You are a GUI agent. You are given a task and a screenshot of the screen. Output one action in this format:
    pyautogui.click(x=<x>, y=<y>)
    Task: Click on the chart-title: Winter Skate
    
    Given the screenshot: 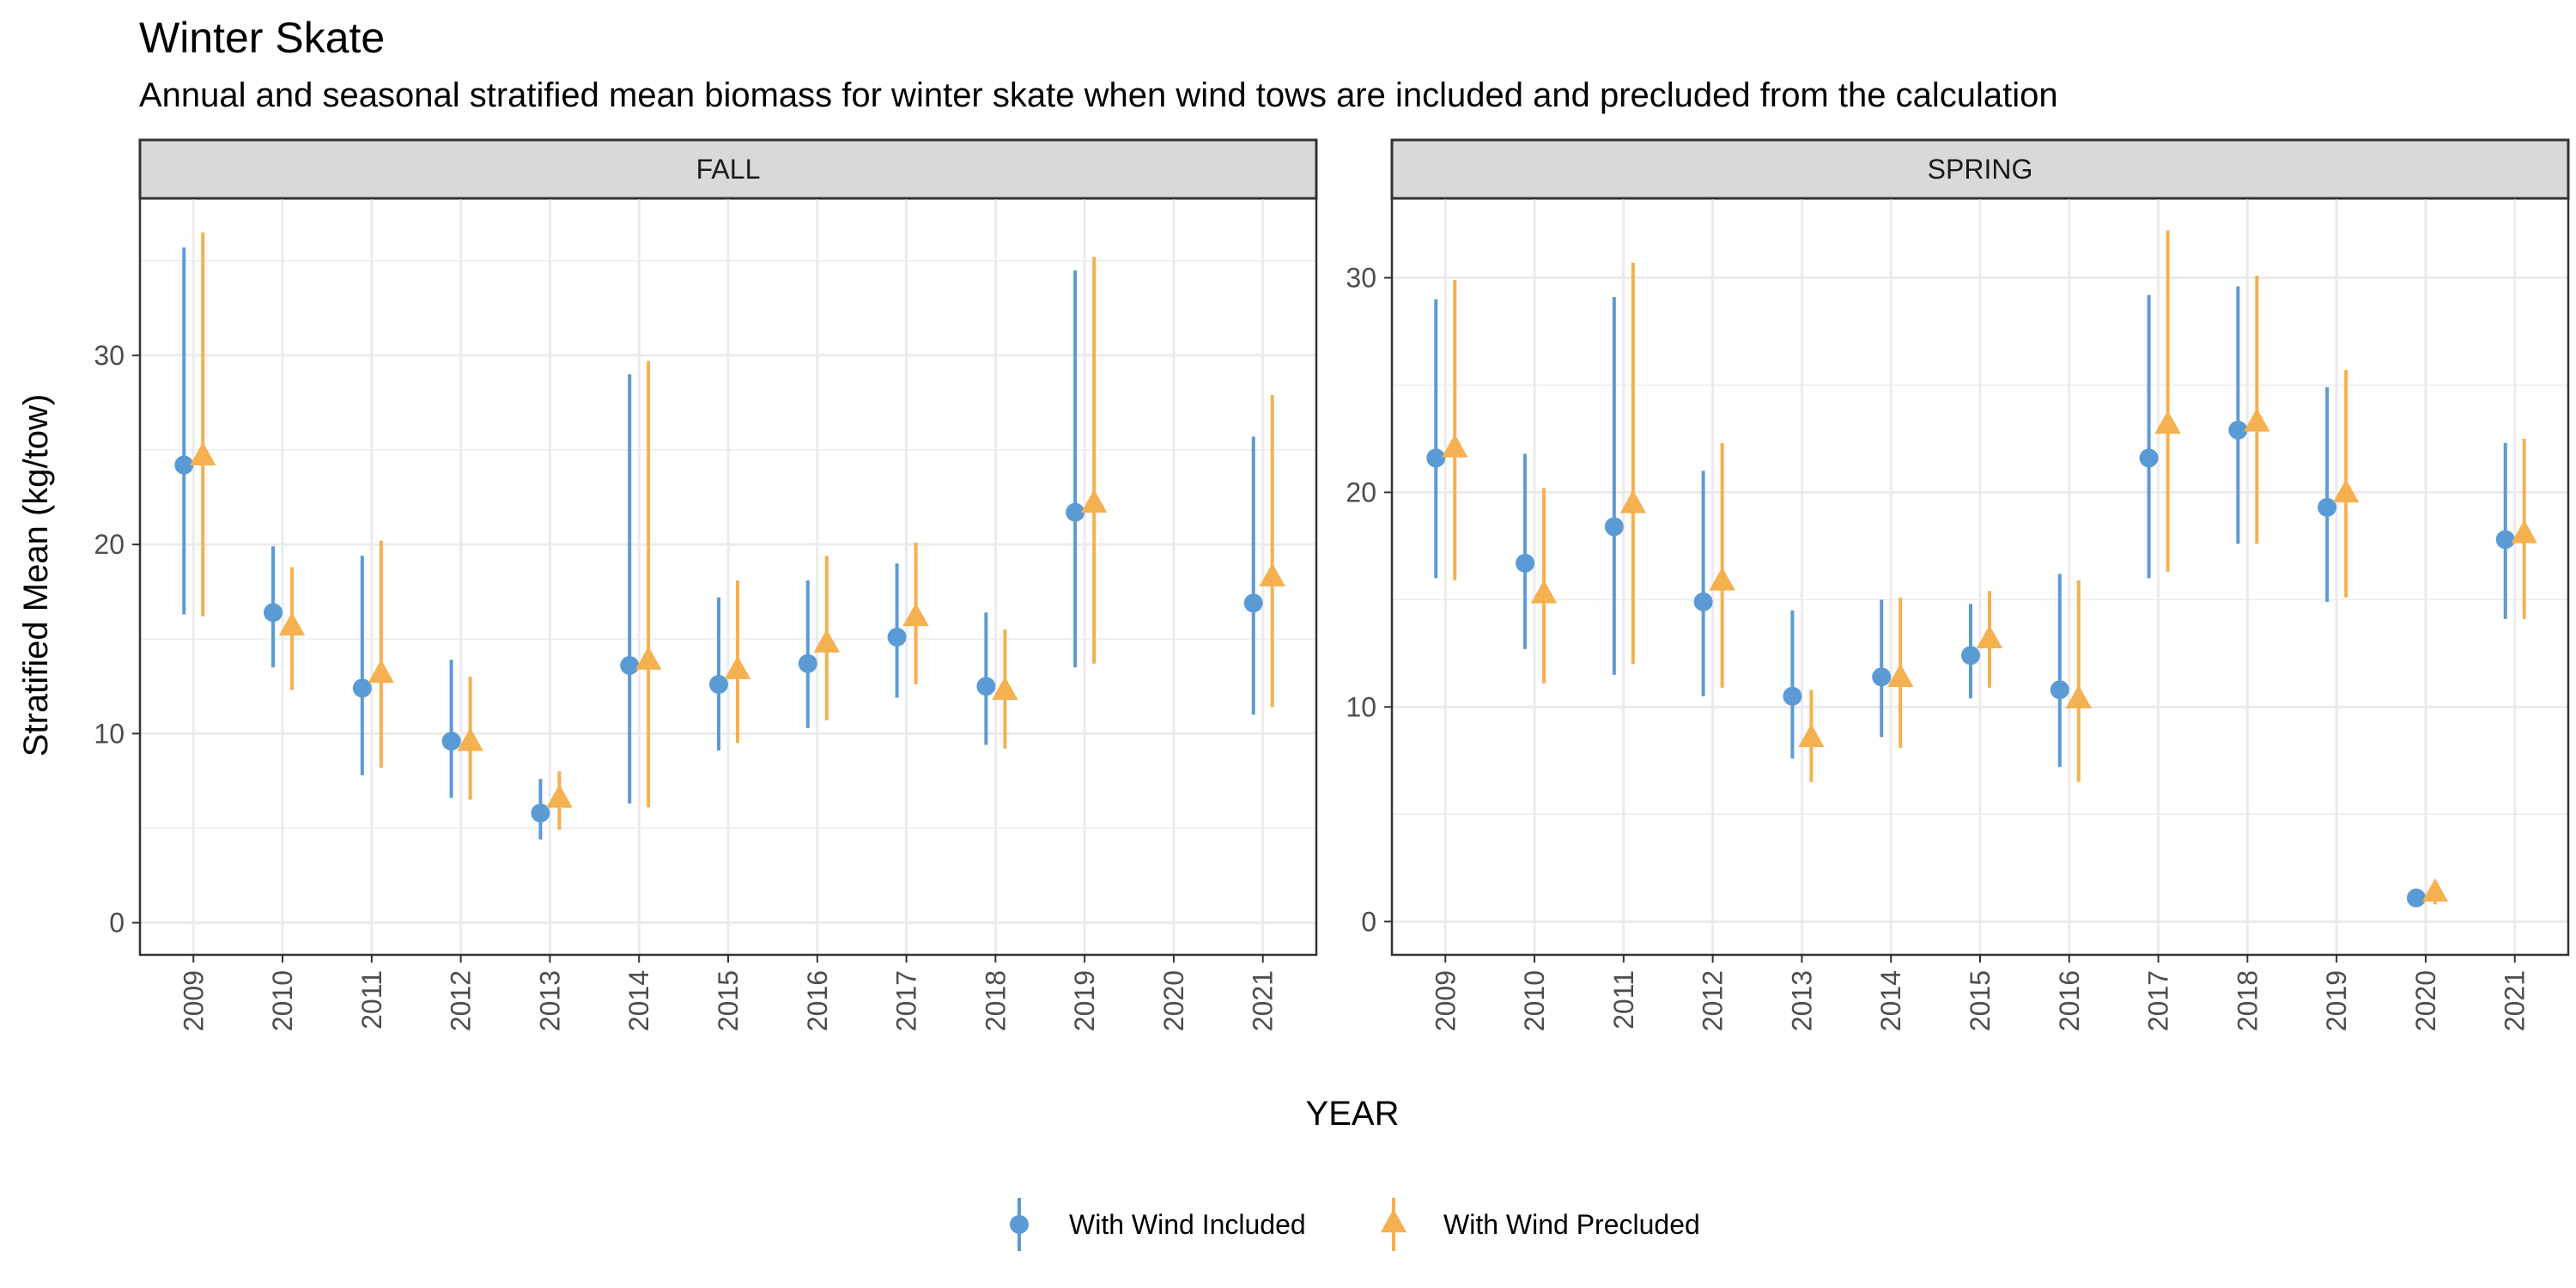 What is the action you would take?
    pyautogui.click(x=262, y=38)
    